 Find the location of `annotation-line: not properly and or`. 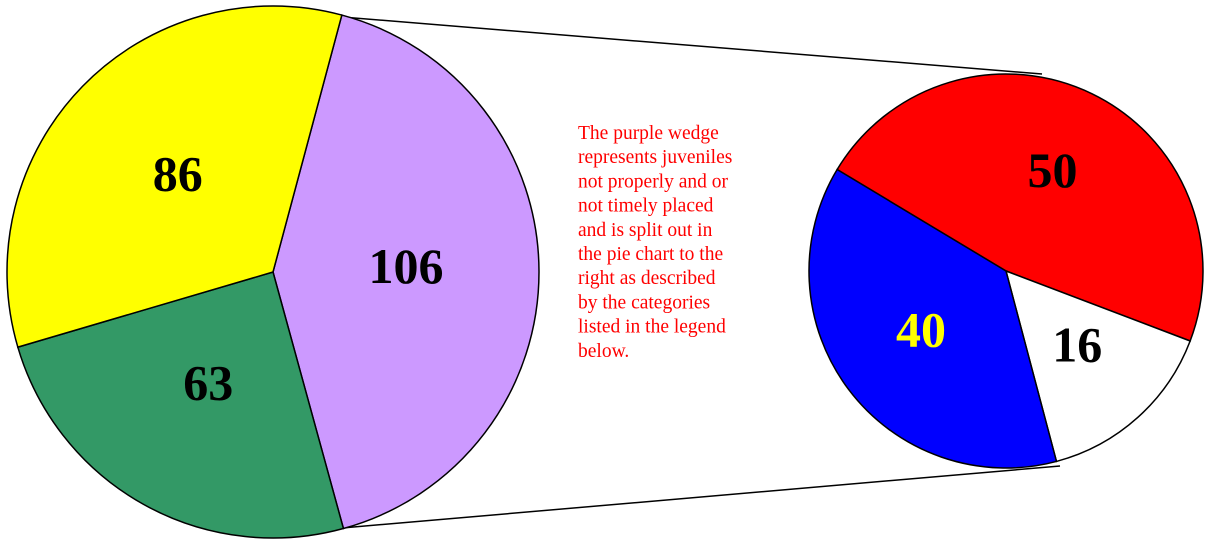

annotation-line: not properly and or is located at coordinates (653, 181).